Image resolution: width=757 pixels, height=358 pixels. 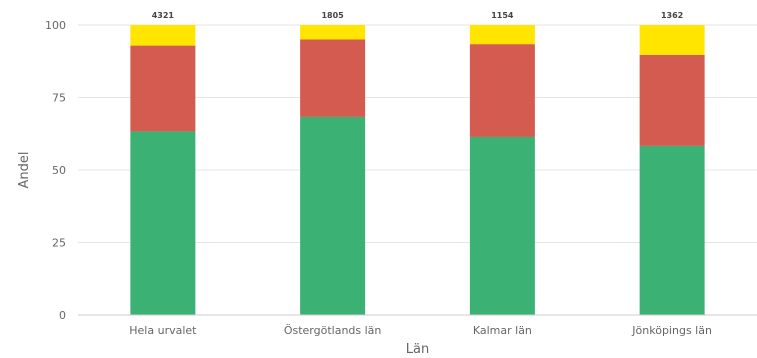 What do you see at coordinates (24, 170) in the screenshot?
I see `y-axis-title: Andel` at bounding box center [24, 170].